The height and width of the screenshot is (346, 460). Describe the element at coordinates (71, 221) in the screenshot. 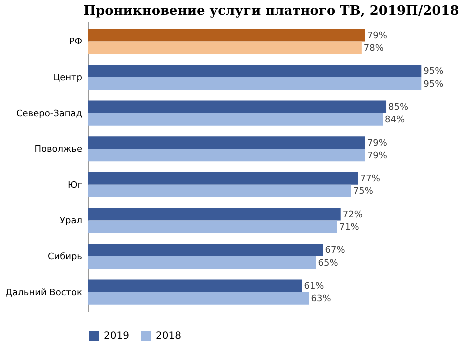

I see `y-tick-label: Урал` at that location.